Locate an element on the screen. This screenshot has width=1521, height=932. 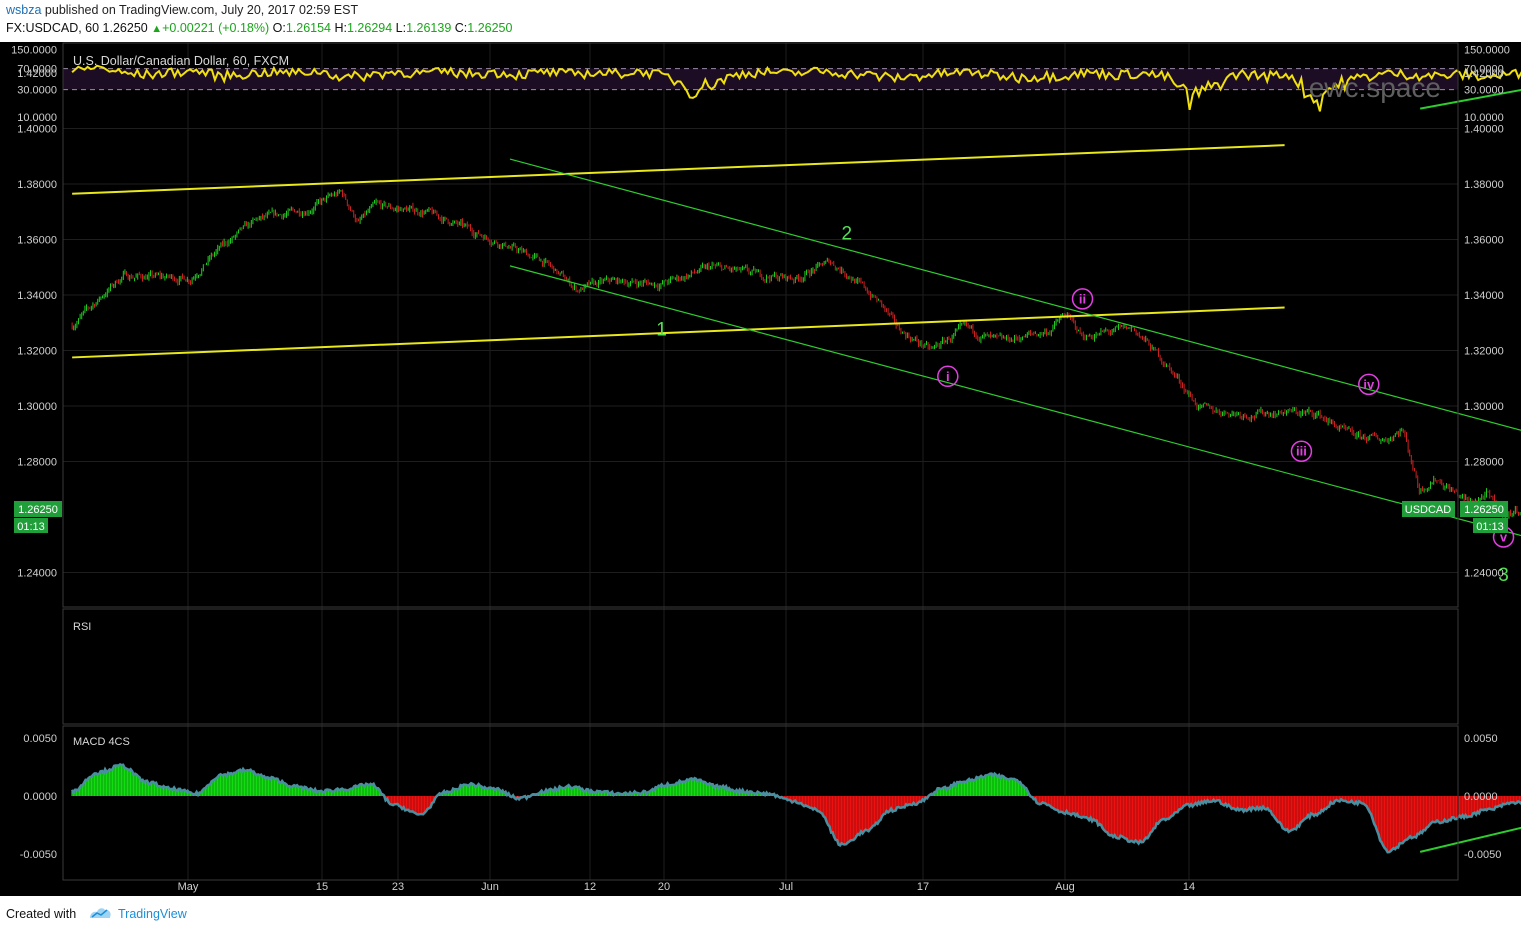
countdown-right: 01:13 is located at coordinates (1490, 527).